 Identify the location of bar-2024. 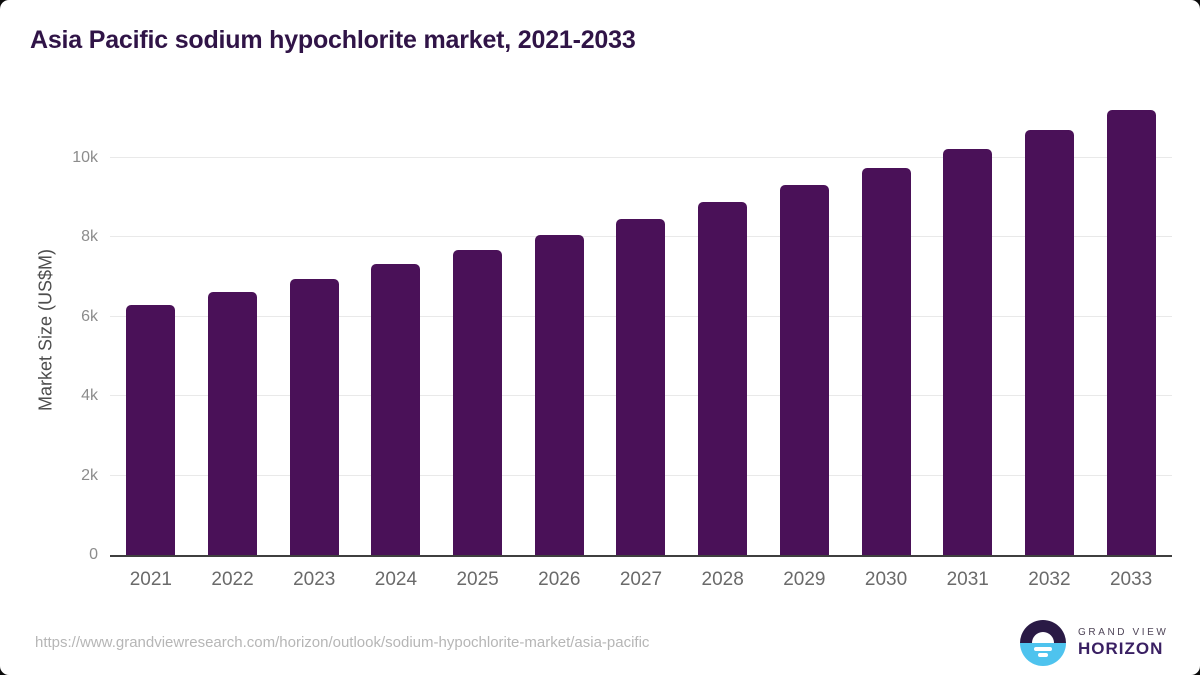
(396, 409).